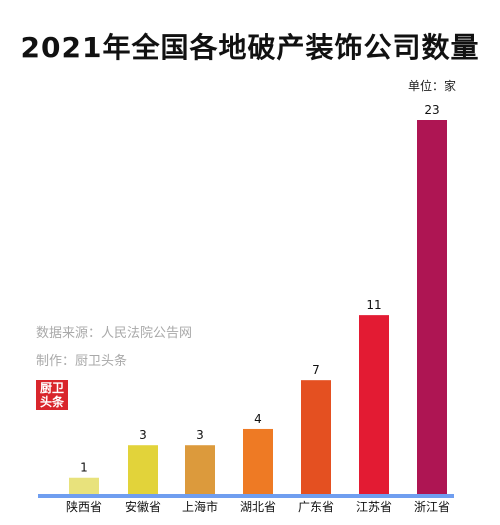 The width and height of the screenshot is (500, 525). I want to click on x-axis-line, so click(246, 496).